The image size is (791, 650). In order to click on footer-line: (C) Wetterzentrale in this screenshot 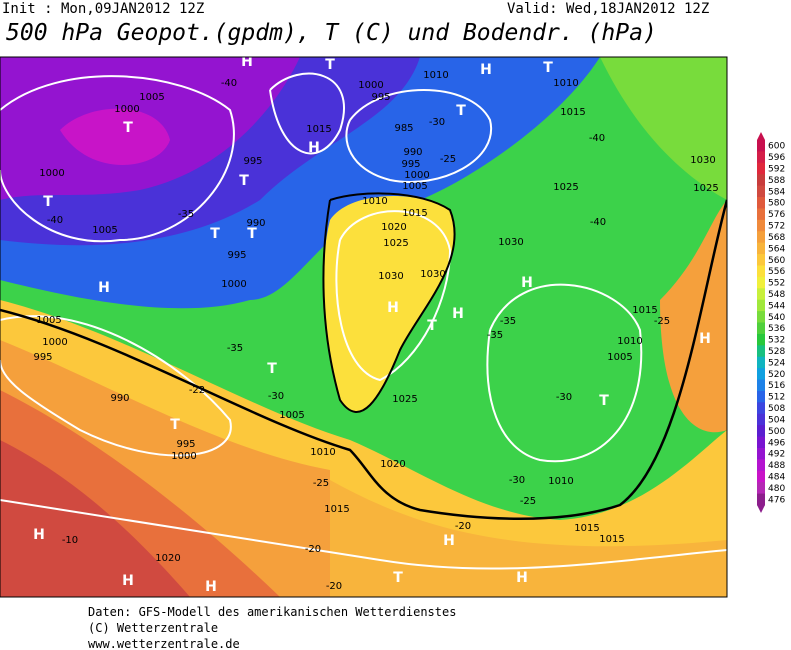, I will do `click(153, 628)`.